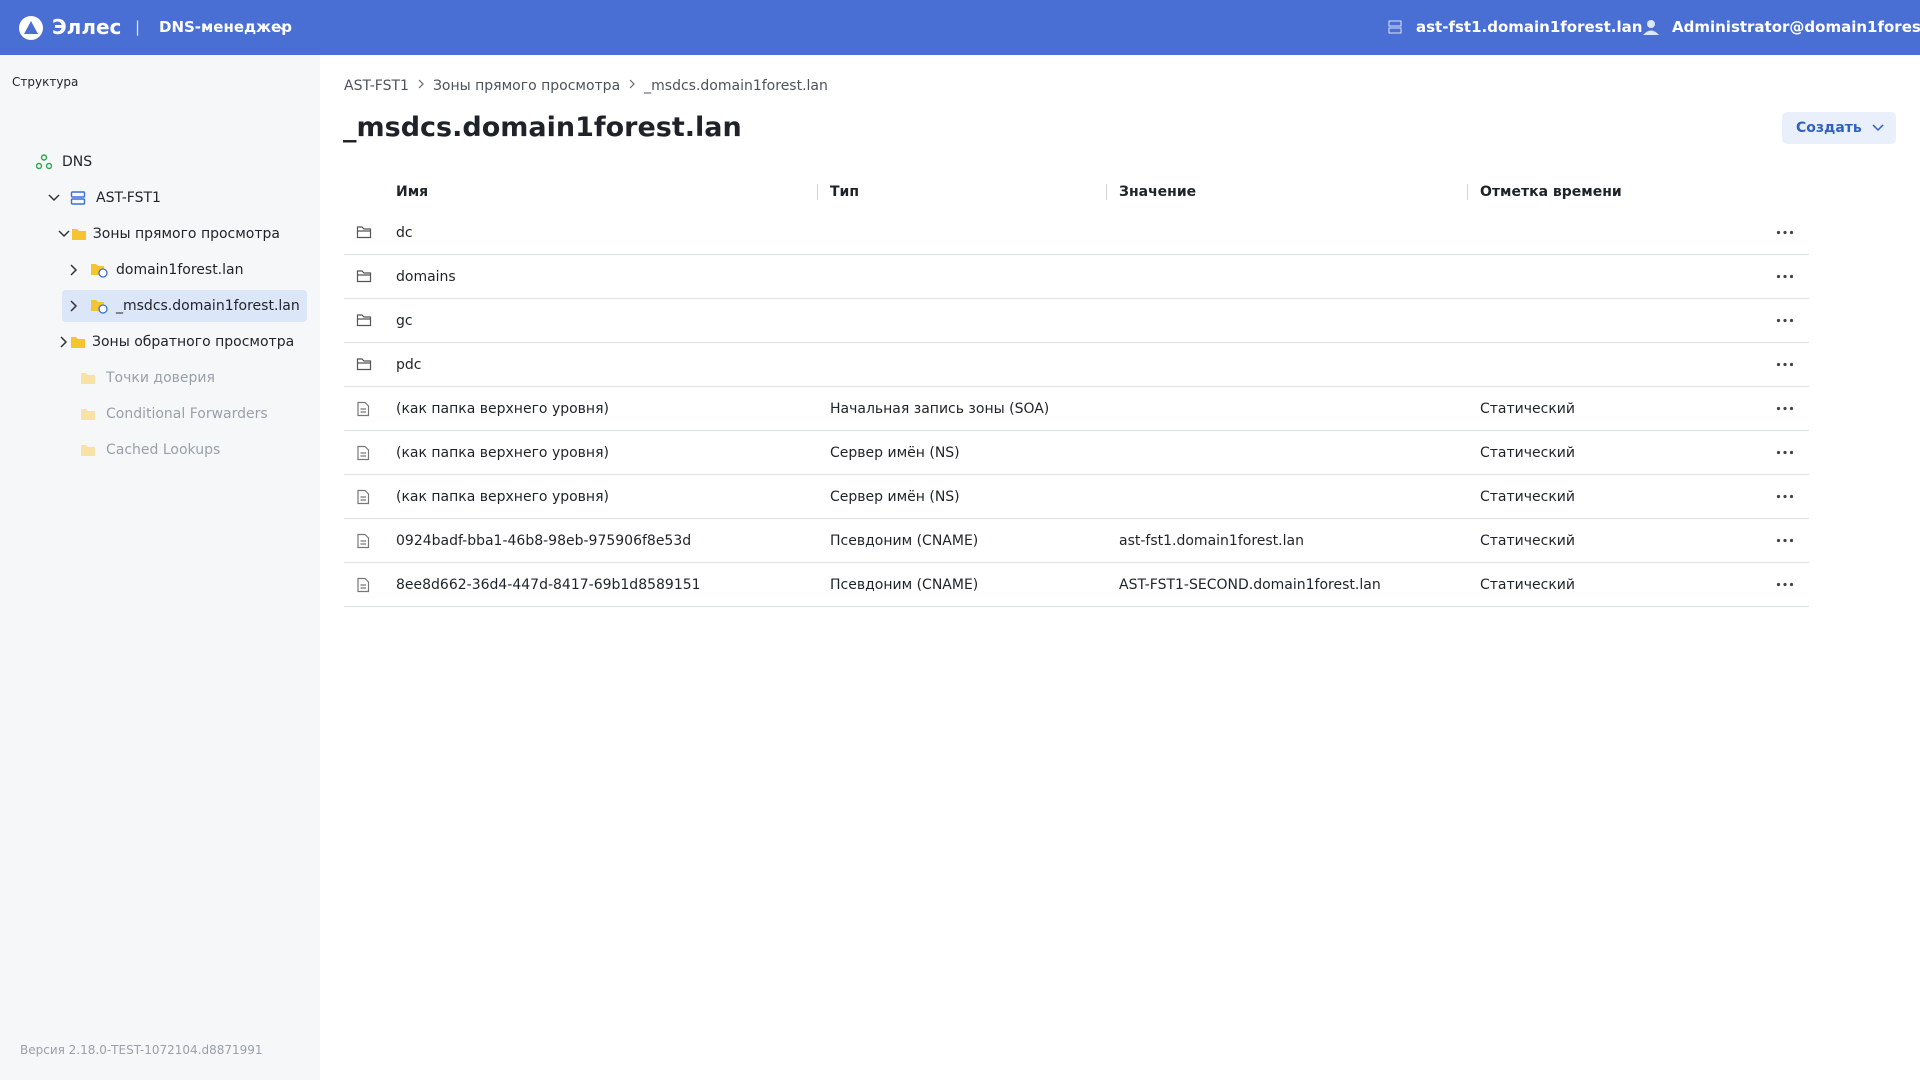  What do you see at coordinates (1651, 27) in the screenshot?
I see `user-icon` at bounding box center [1651, 27].